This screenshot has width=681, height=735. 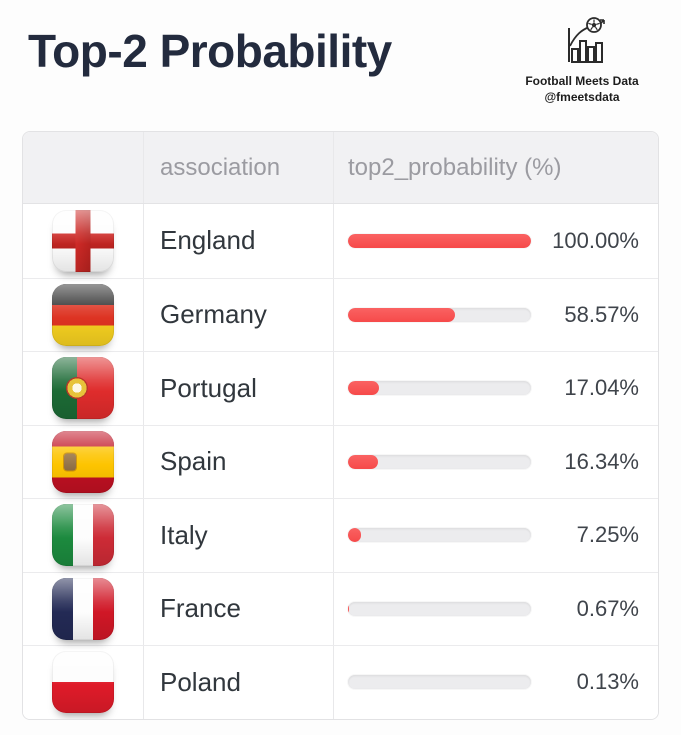 I want to click on association-cell: Portugal, so click(x=239, y=388).